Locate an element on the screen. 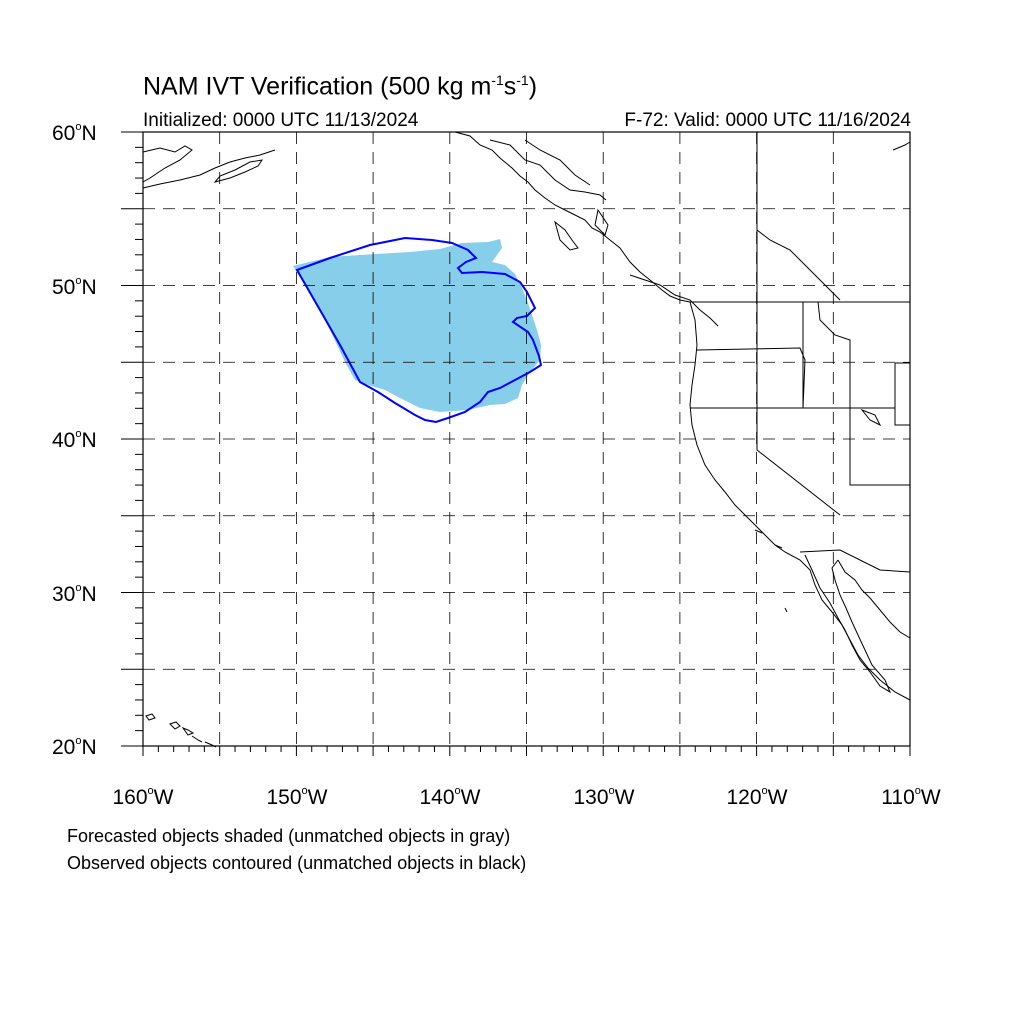  lon-label-120: 120oW is located at coordinates (757, 797).